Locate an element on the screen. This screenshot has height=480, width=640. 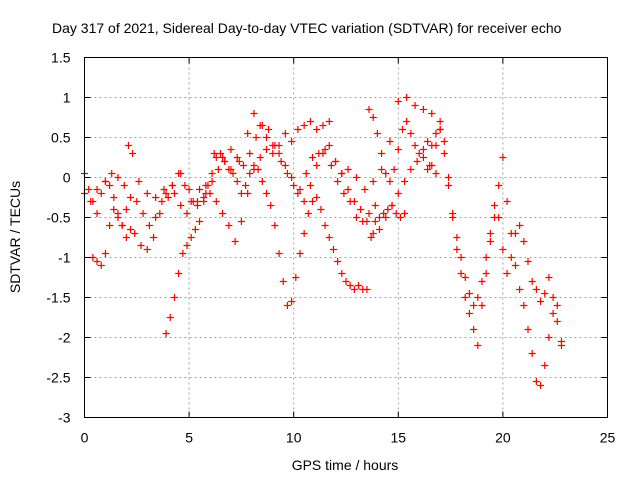
x-tick-label: 25 is located at coordinates (608, 438).